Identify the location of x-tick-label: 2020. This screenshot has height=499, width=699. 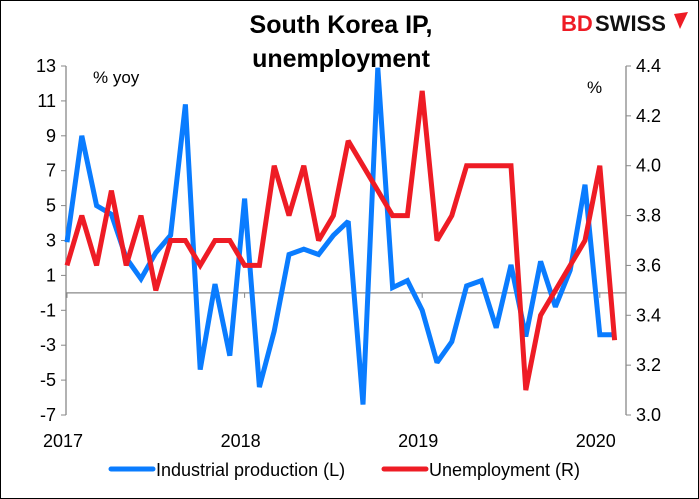
(596, 441).